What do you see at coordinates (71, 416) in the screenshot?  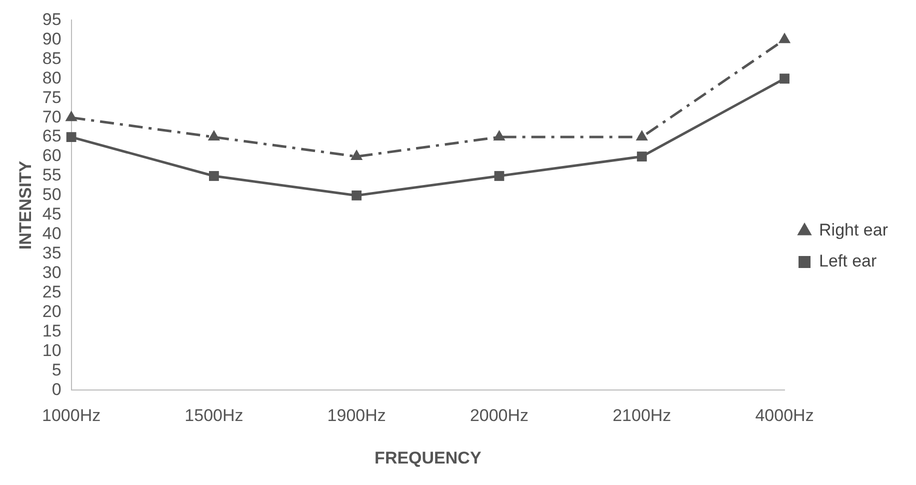 I see `x-tick-label: 1000Hz` at bounding box center [71, 416].